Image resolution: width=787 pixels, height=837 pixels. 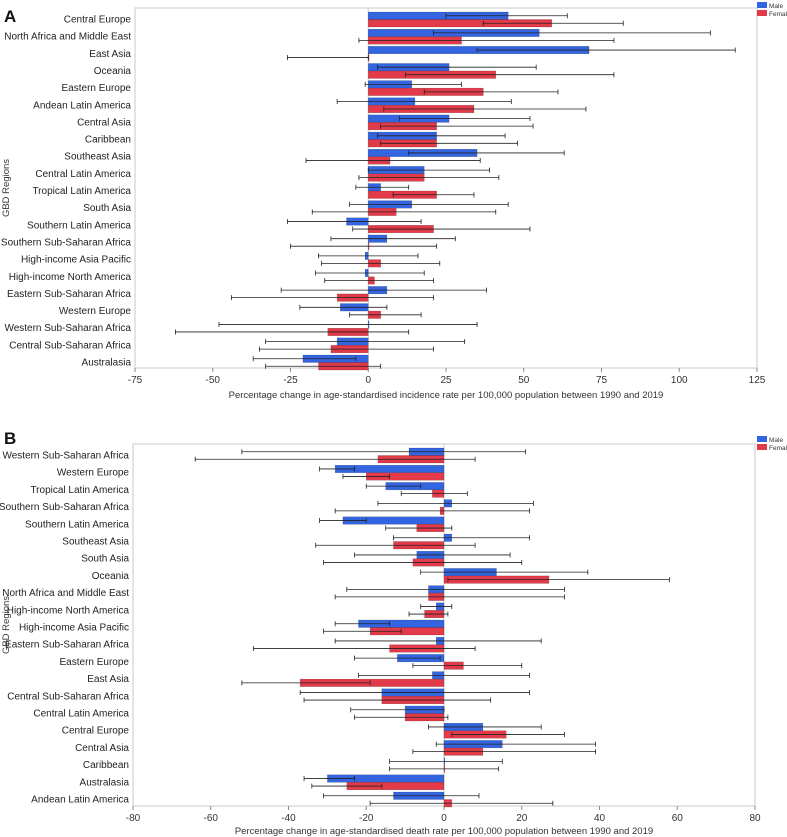 What do you see at coordinates (79, 490) in the screenshot?
I see `panel-b-category-label: Tropical Latin America` at bounding box center [79, 490].